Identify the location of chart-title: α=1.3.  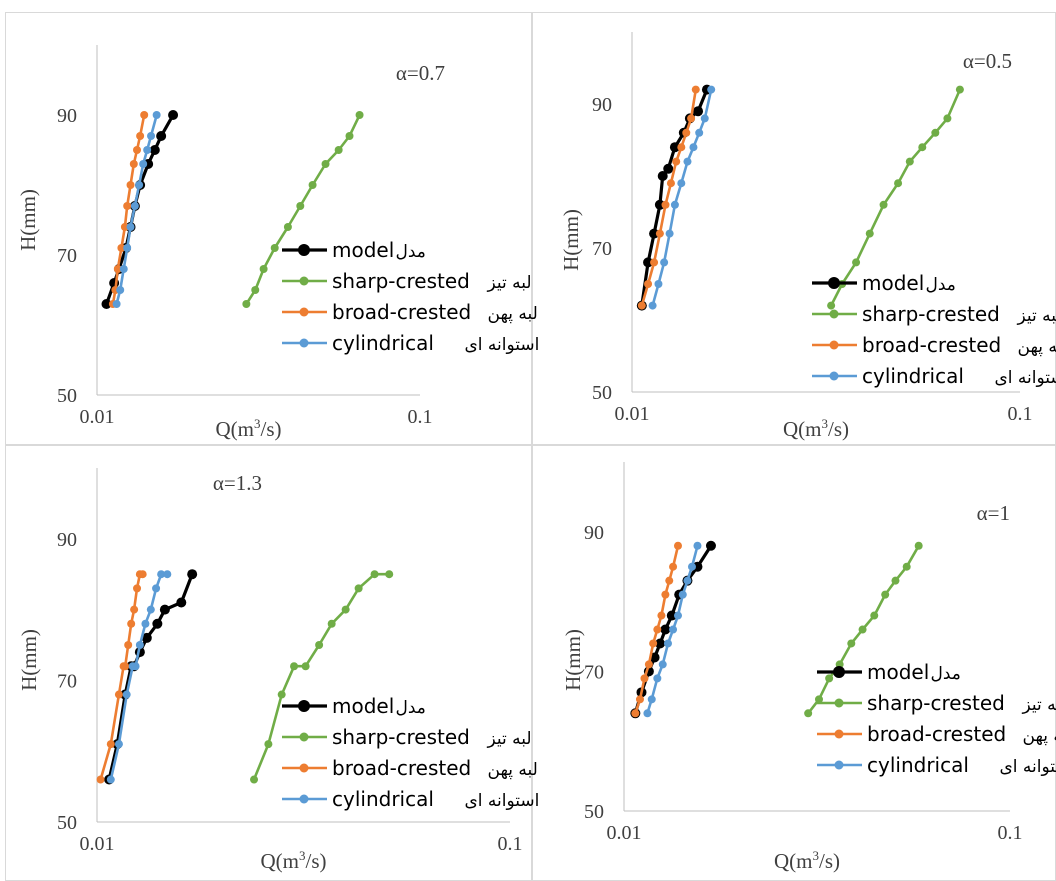
(237, 483).